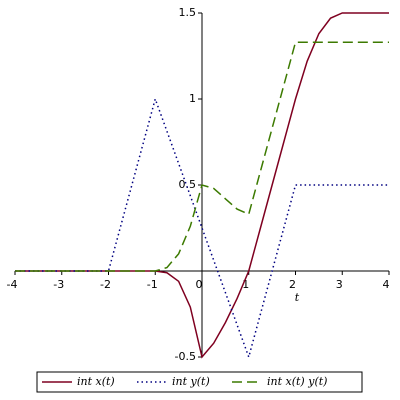  What do you see at coordinates (297, 381) in the screenshot?
I see `legend-label: int x(t) y(t)` at bounding box center [297, 381].